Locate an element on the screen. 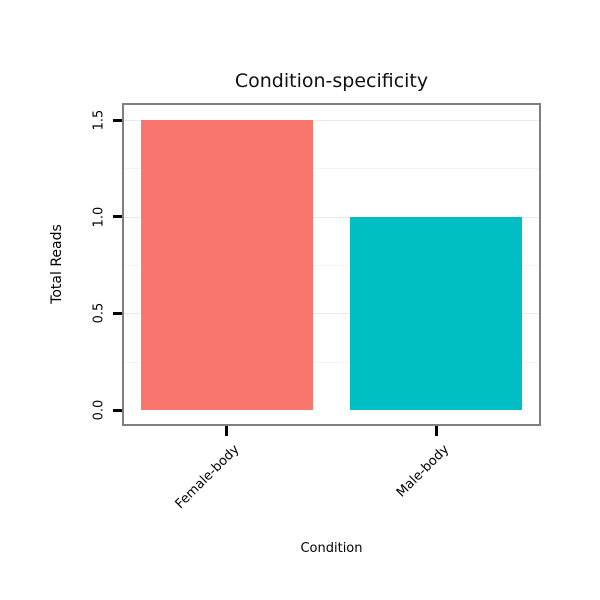 Image resolution: width=600 pixels, height=600 pixels. bar-male-body is located at coordinates (436, 313).